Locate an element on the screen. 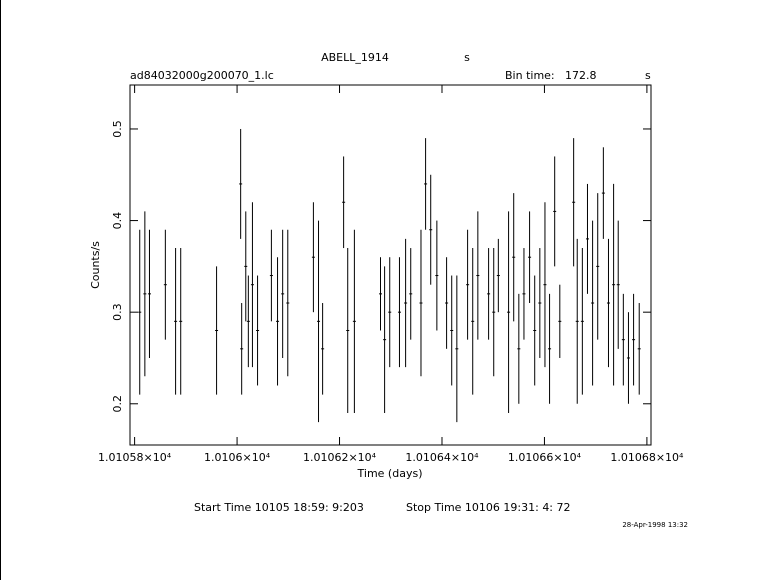 Image resolution: width=781 pixels, height=580 pixels. date-stamp: 28-Apr-1998 13:32 is located at coordinates (655, 525).